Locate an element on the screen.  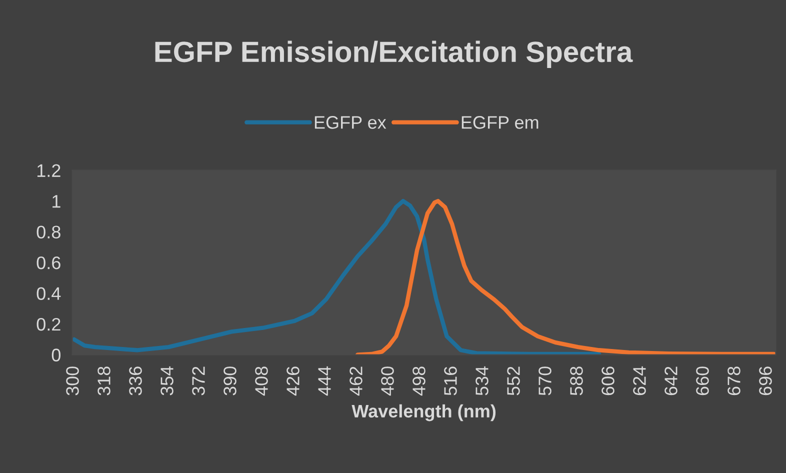
x-tick-label: 678 is located at coordinates (734, 381).